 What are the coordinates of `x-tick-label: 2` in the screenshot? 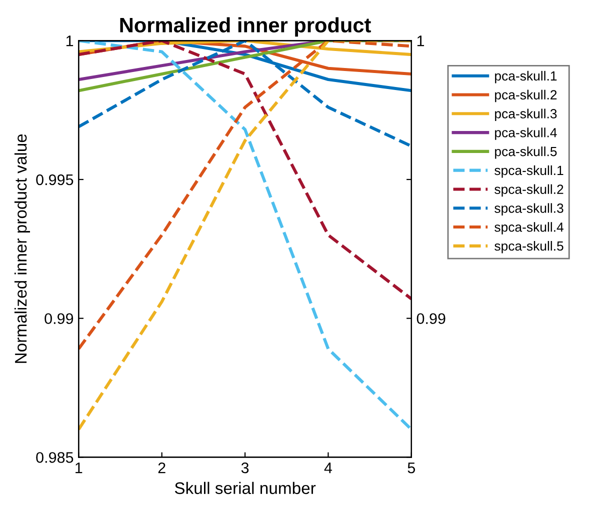 It's located at (162, 468).